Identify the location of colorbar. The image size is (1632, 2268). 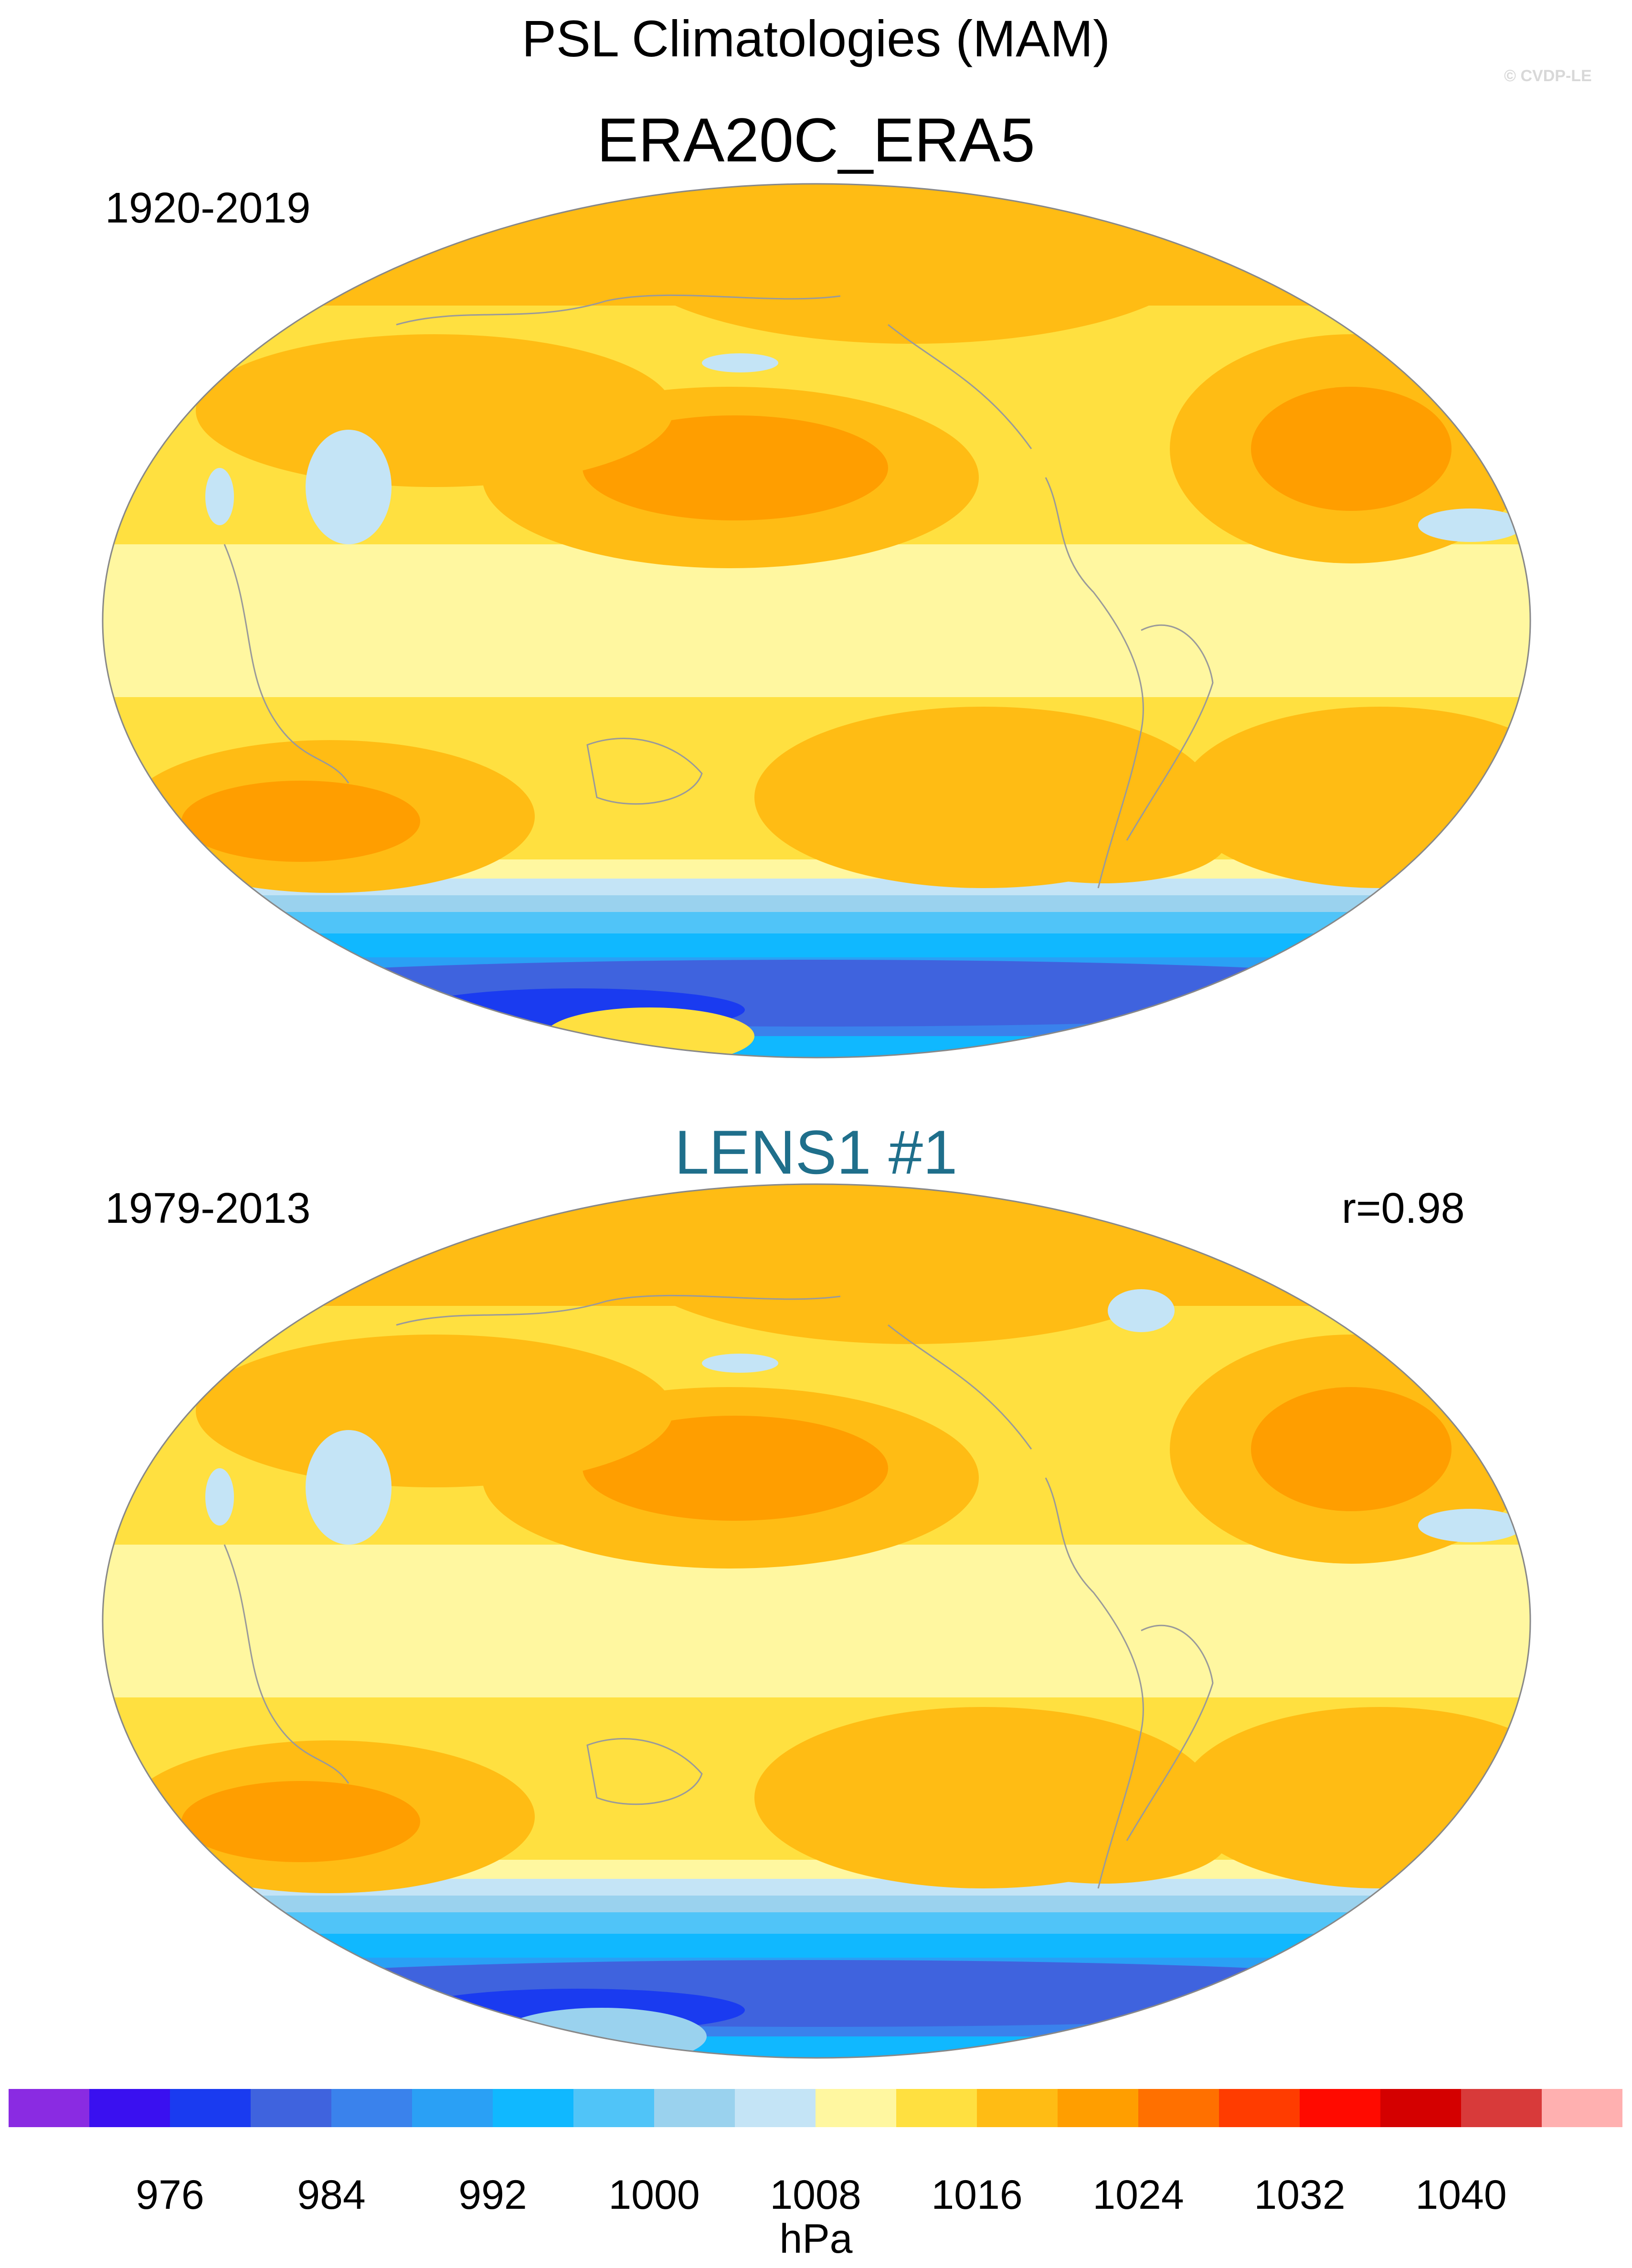
(815, 2108).